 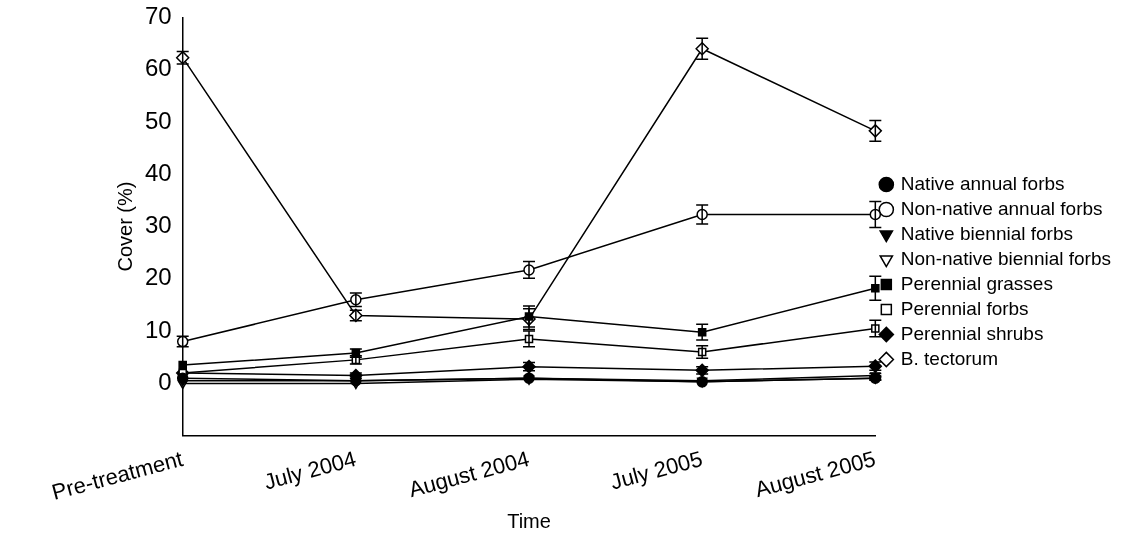 I want to click on y-tick-label: 10, so click(x=158, y=329).